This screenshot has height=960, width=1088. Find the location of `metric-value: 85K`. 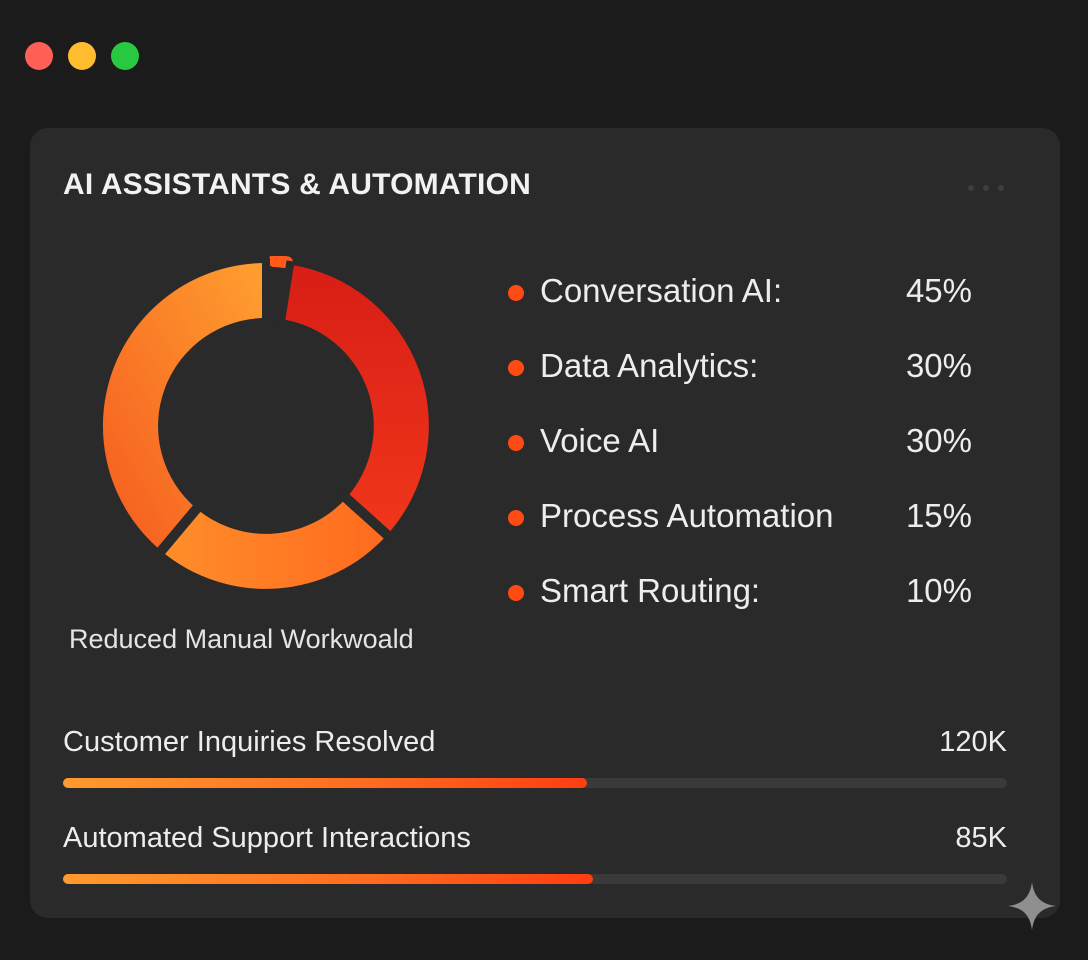

metric-value: 85K is located at coordinates (981, 838).